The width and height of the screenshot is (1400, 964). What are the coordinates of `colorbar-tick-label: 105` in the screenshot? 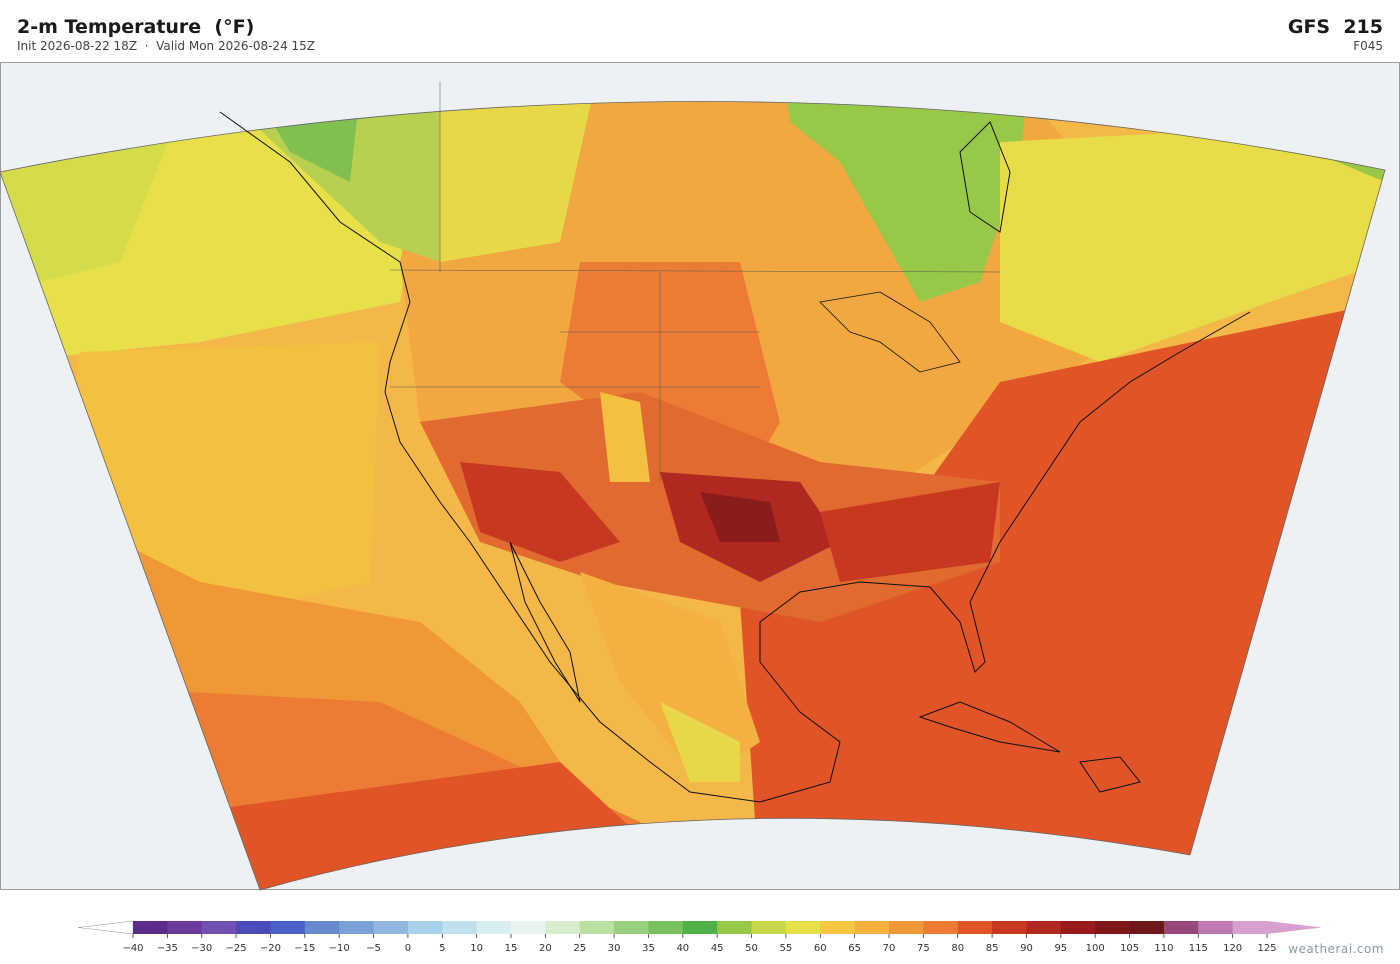 It's located at (1129, 948).